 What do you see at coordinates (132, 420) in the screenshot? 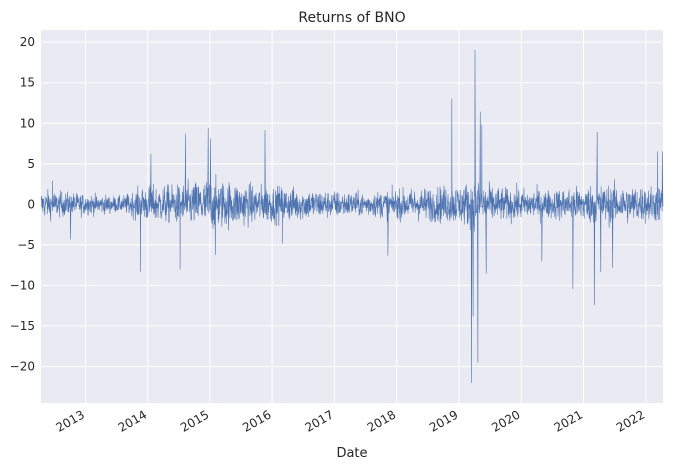
I see `x-tick-label: 2014` at bounding box center [132, 420].